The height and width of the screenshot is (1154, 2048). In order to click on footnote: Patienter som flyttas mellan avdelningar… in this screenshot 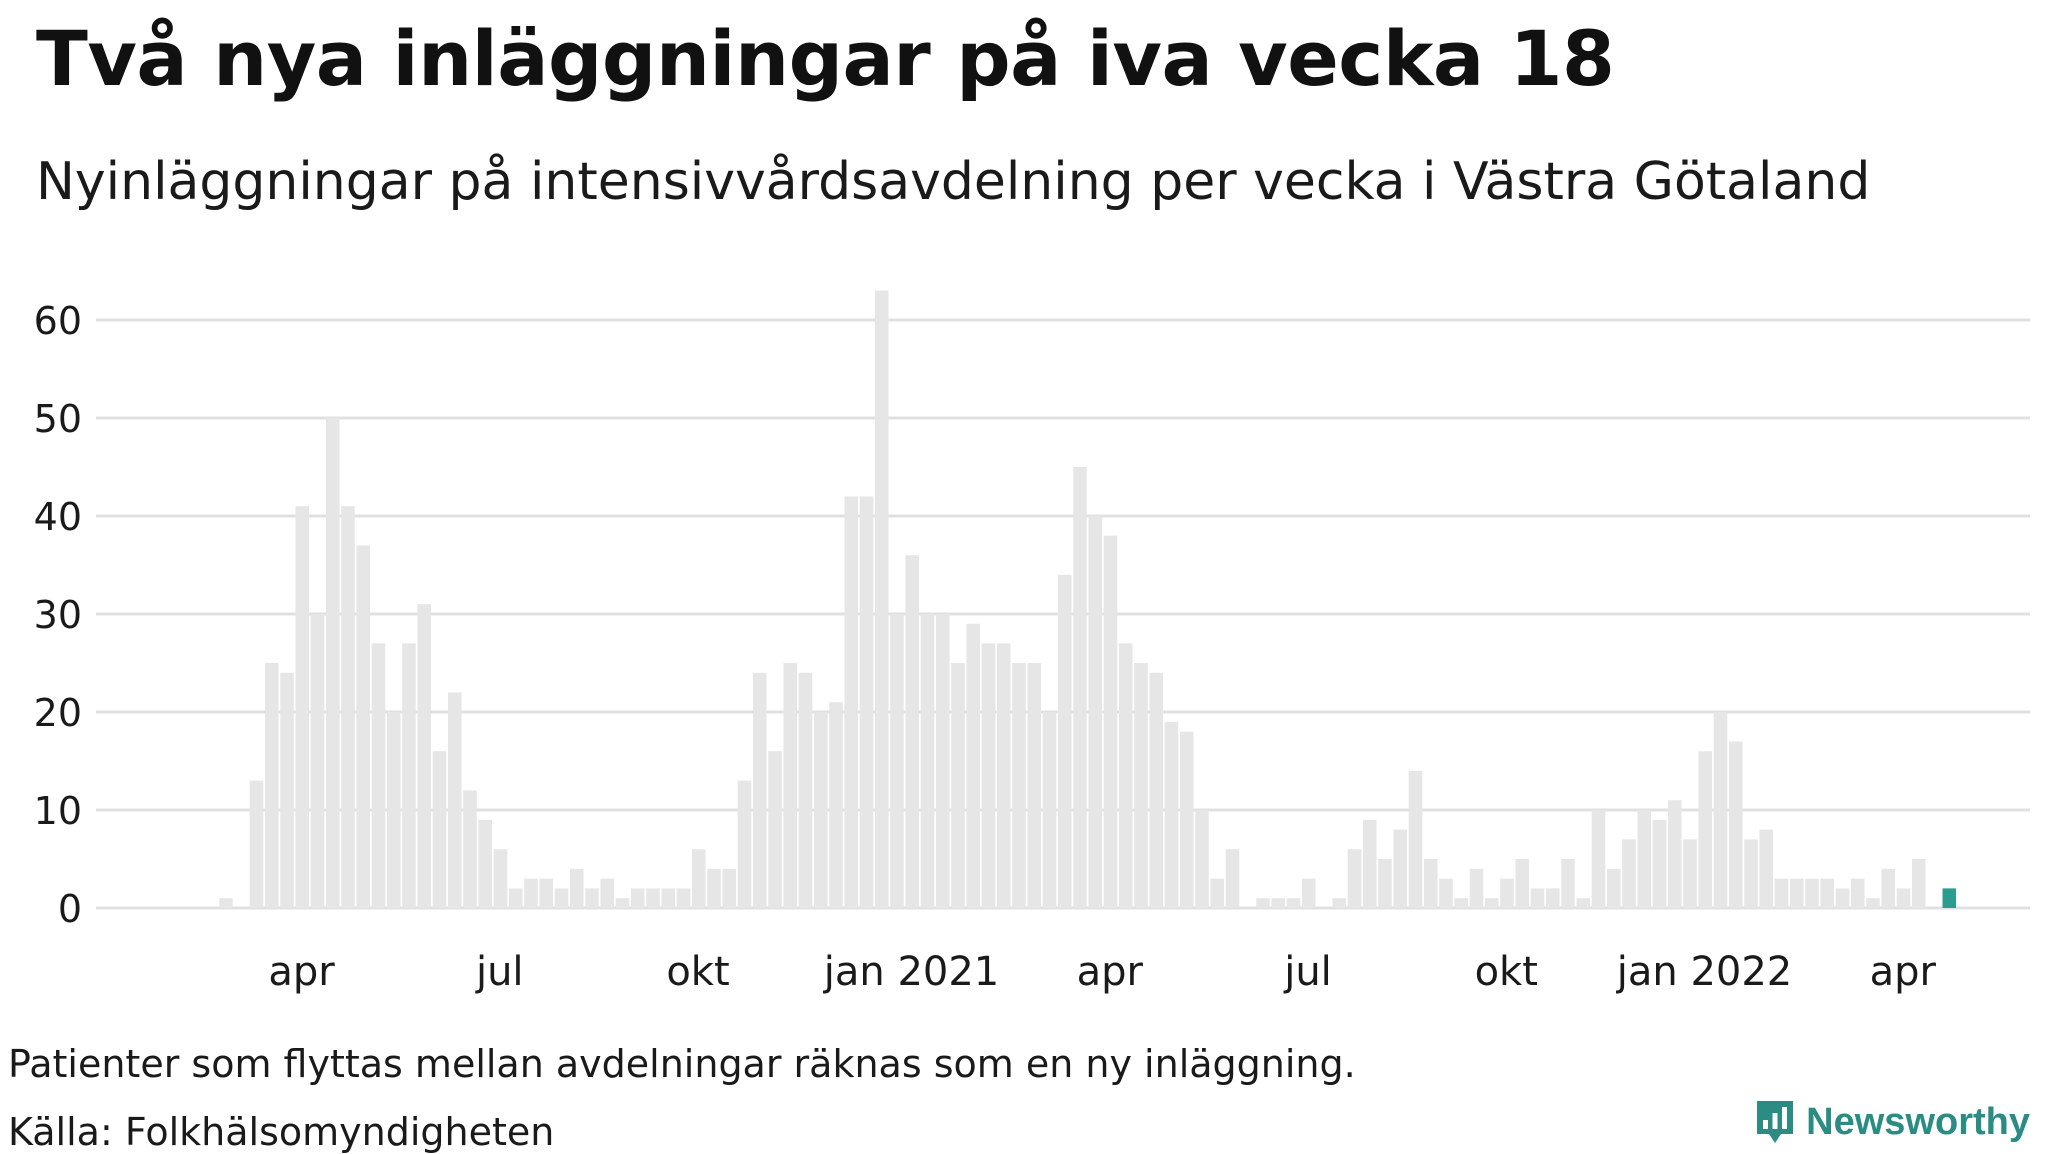, I will do `click(682, 1064)`.